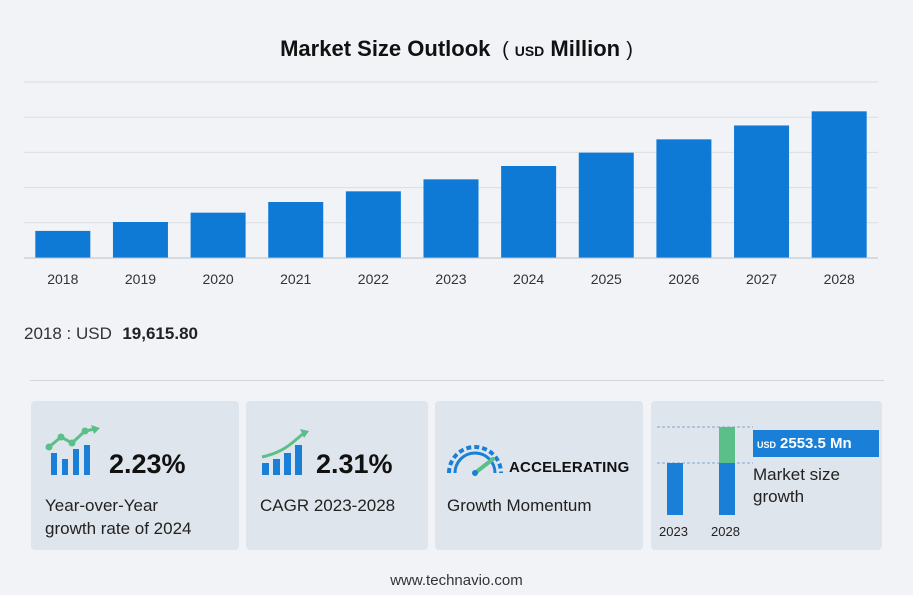  Describe the element at coordinates (295, 279) in the screenshot. I see `x-tick-label-2021: 2021` at that location.